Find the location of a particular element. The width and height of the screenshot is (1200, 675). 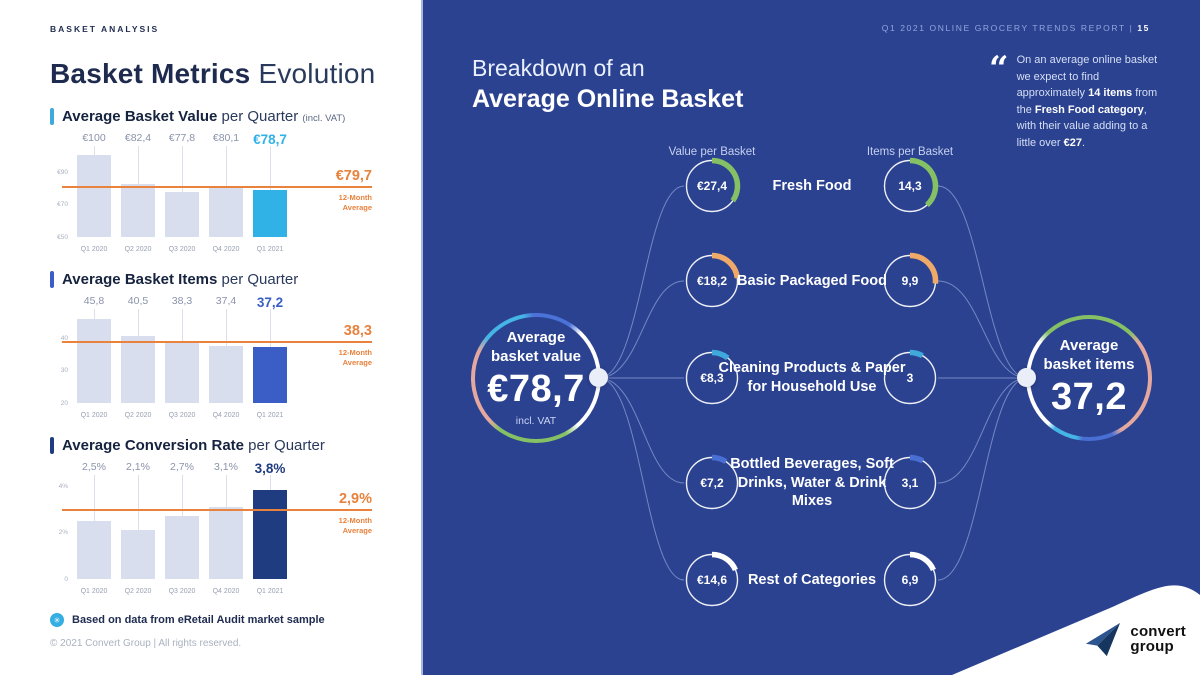

donut-value: 6,9 is located at coordinates (910, 580).